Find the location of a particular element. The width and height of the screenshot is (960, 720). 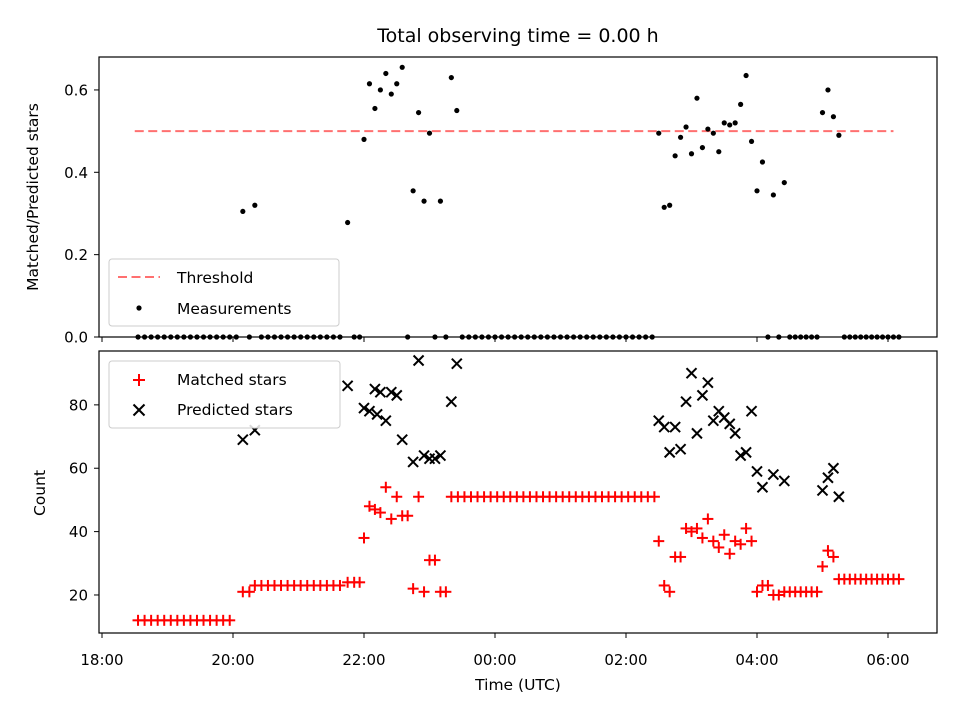

ratio-y-tick-label: 0.6 is located at coordinates (76, 90).